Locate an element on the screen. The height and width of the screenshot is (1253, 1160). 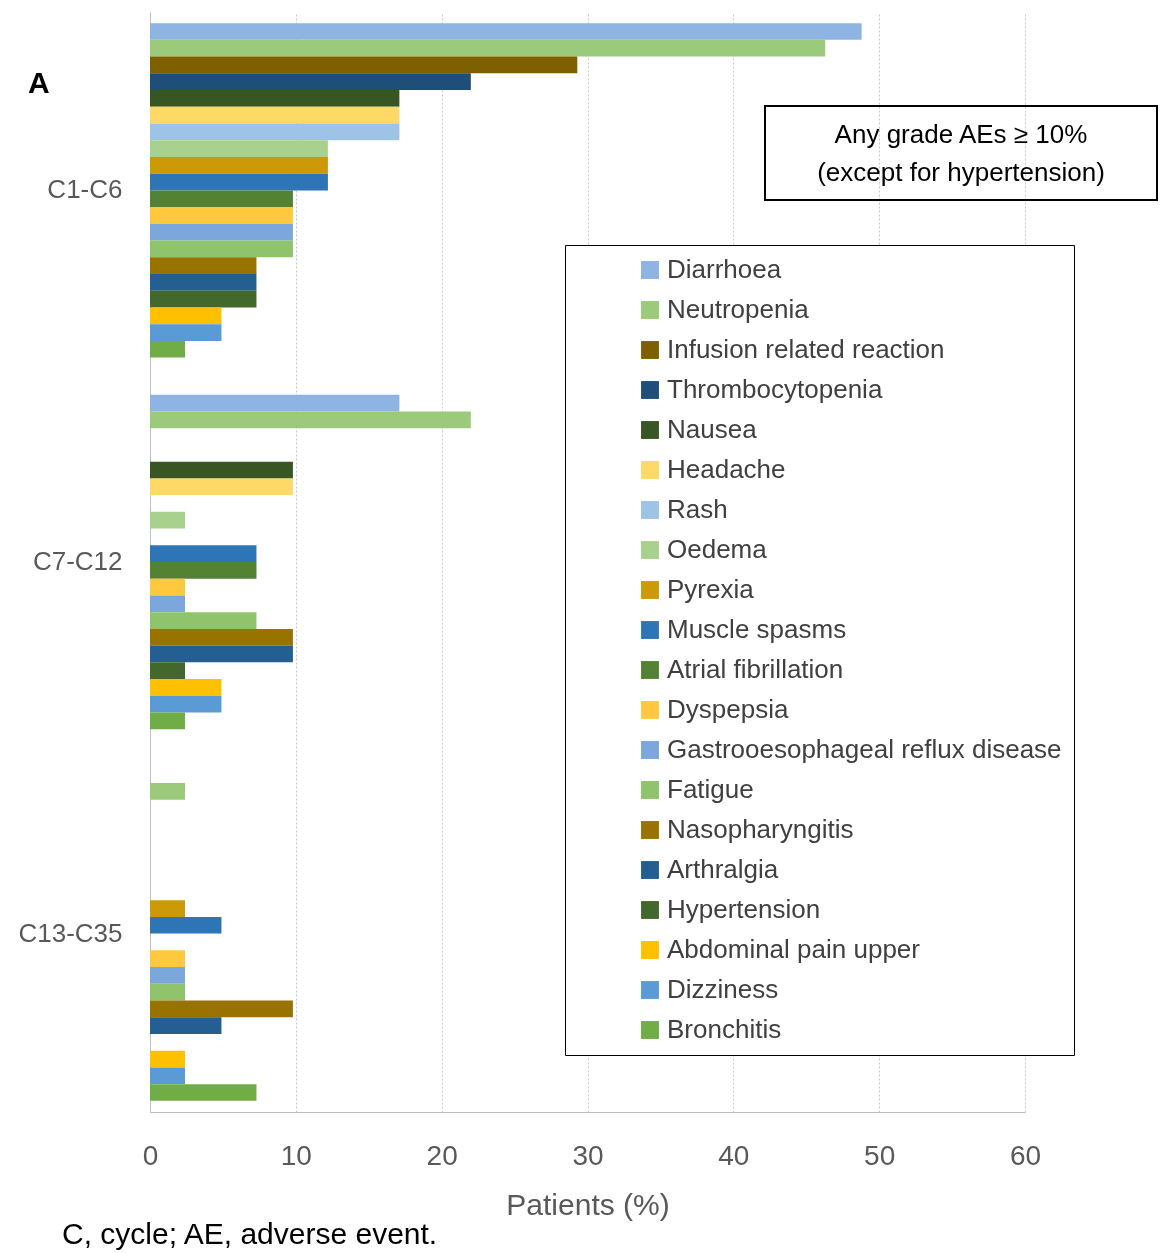
text-box: Any grade AEs ≥ 10% (except for hypertension) is located at coordinates (961, 153).